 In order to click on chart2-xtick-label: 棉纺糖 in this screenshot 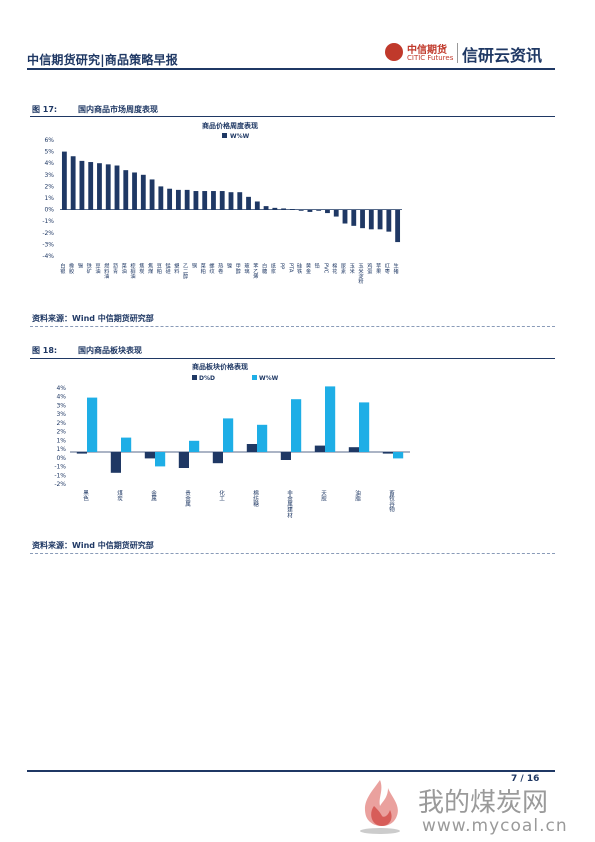, I will do `click(255, 498)`.